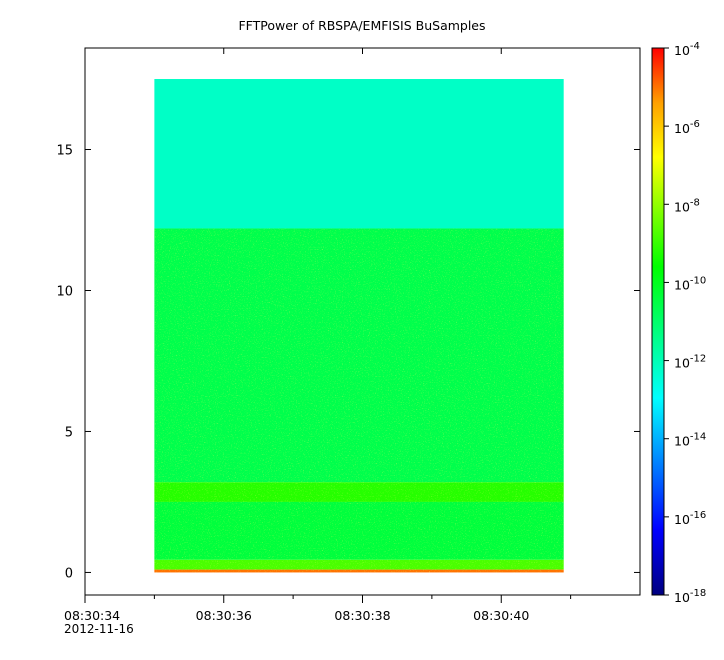 This screenshot has height=660, width=724. What do you see at coordinates (64, 291) in the screenshot?
I see `y-tick-label-10: 10` at bounding box center [64, 291].